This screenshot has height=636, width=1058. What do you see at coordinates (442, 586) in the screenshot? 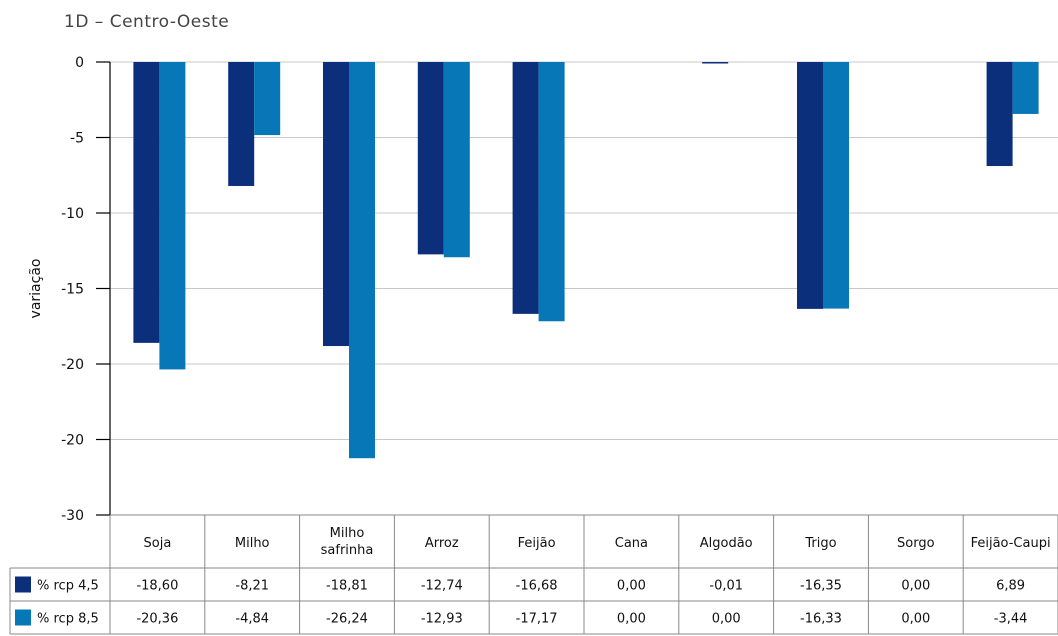
I see `data-table-value: -12,74` at bounding box center [442, 586].